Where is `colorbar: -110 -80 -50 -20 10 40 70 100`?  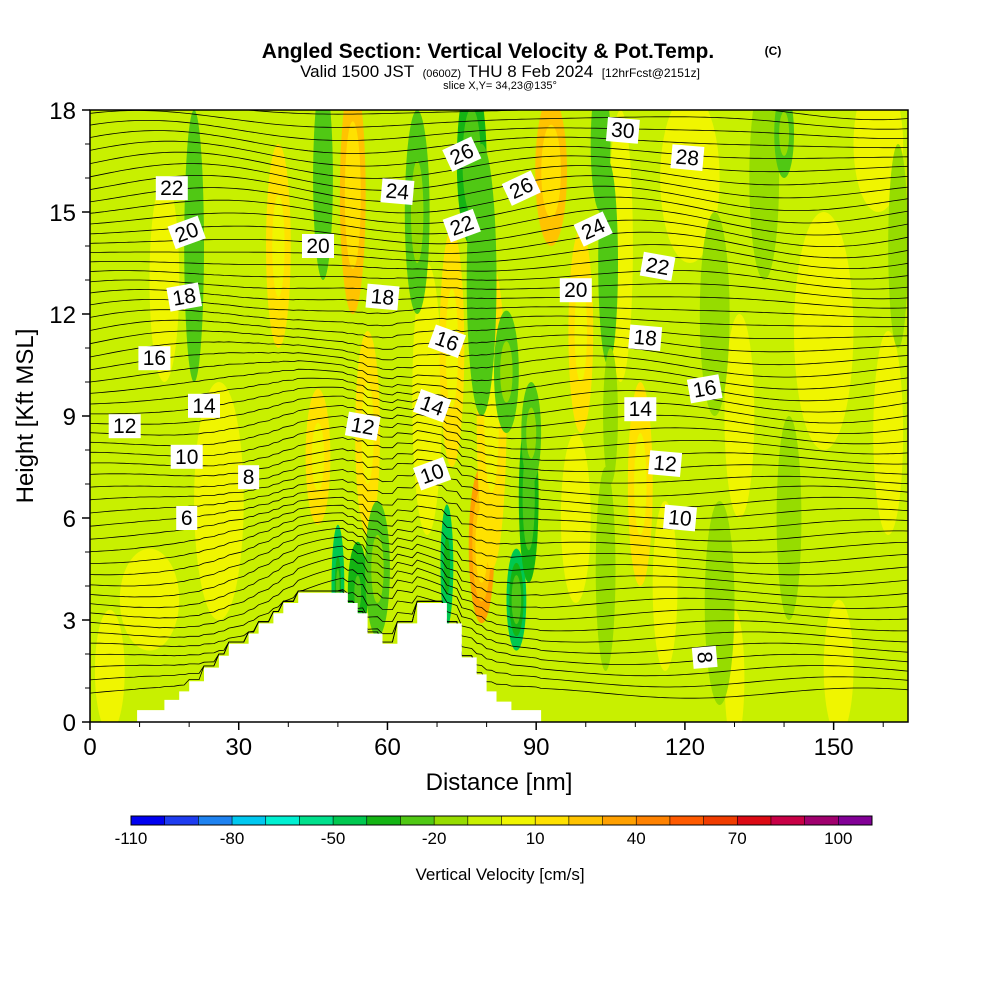 colorbar: -110 -80 -50 -20 10 40 70 100 is located at coordinates (494, 831).